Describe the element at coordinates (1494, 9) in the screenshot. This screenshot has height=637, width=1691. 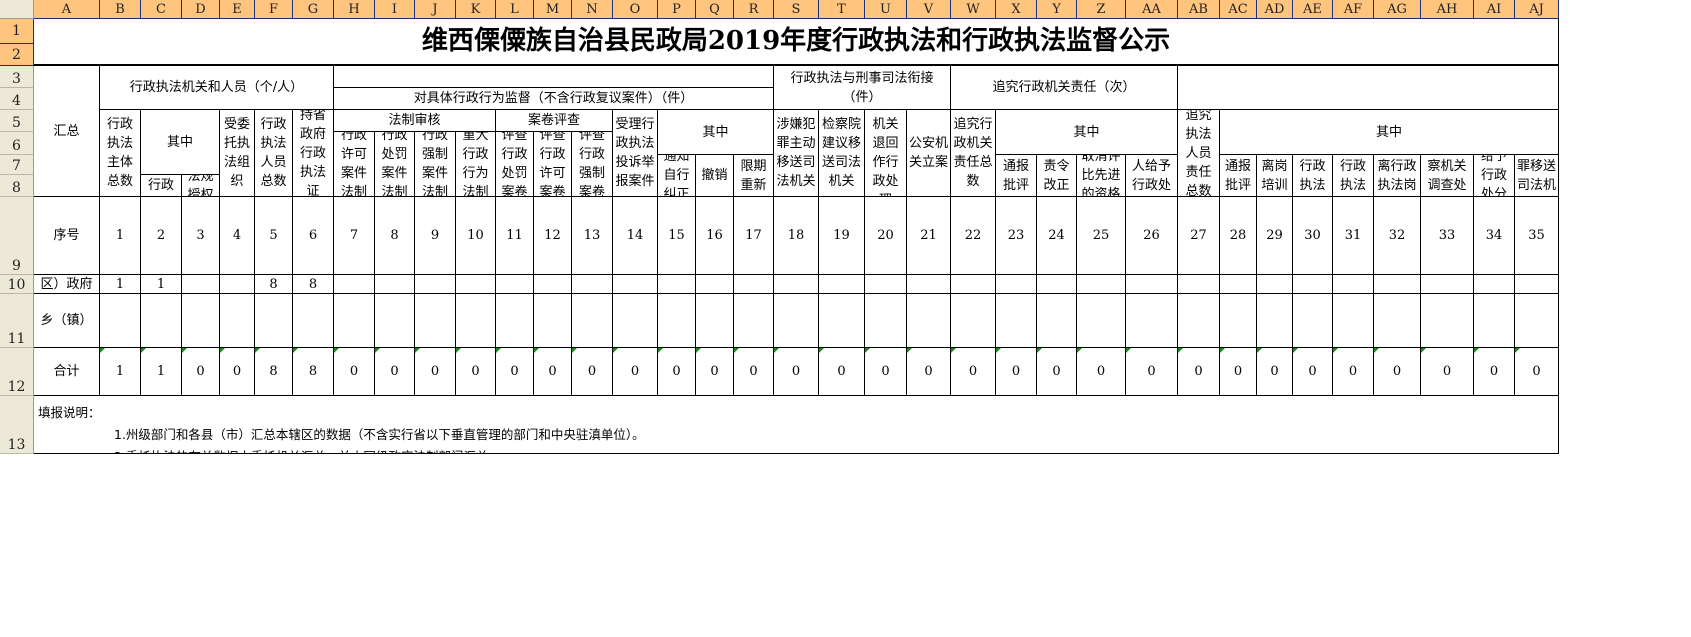
I see `column-header-ai: AI` at that location.